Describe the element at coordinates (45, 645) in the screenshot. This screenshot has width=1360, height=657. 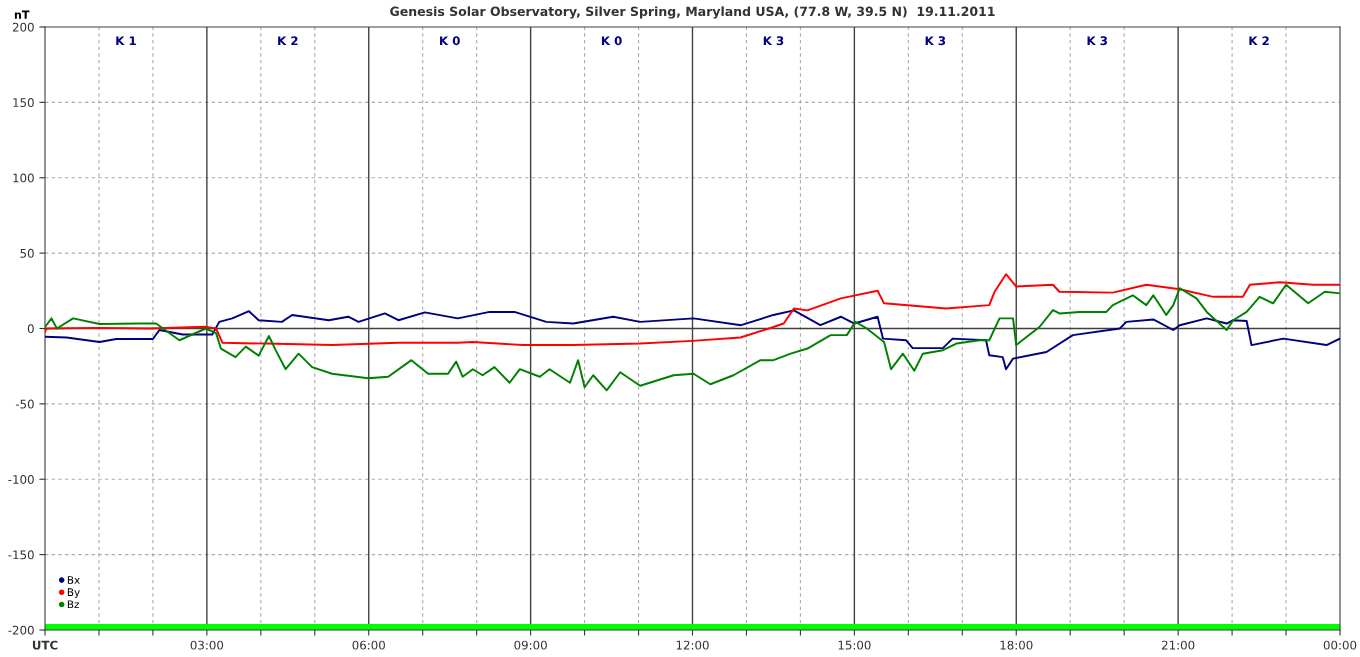
I see `x-tick-label: UTC` at that location.